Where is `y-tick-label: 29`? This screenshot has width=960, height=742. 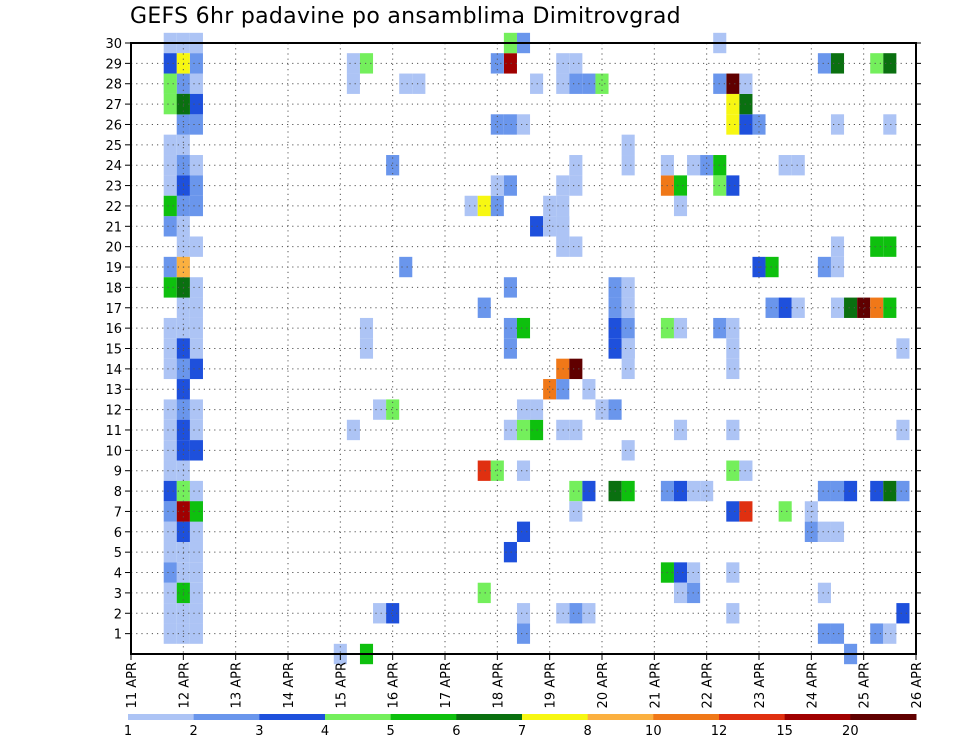 y-tick-label: 29 is located at coordinates (113, 64).